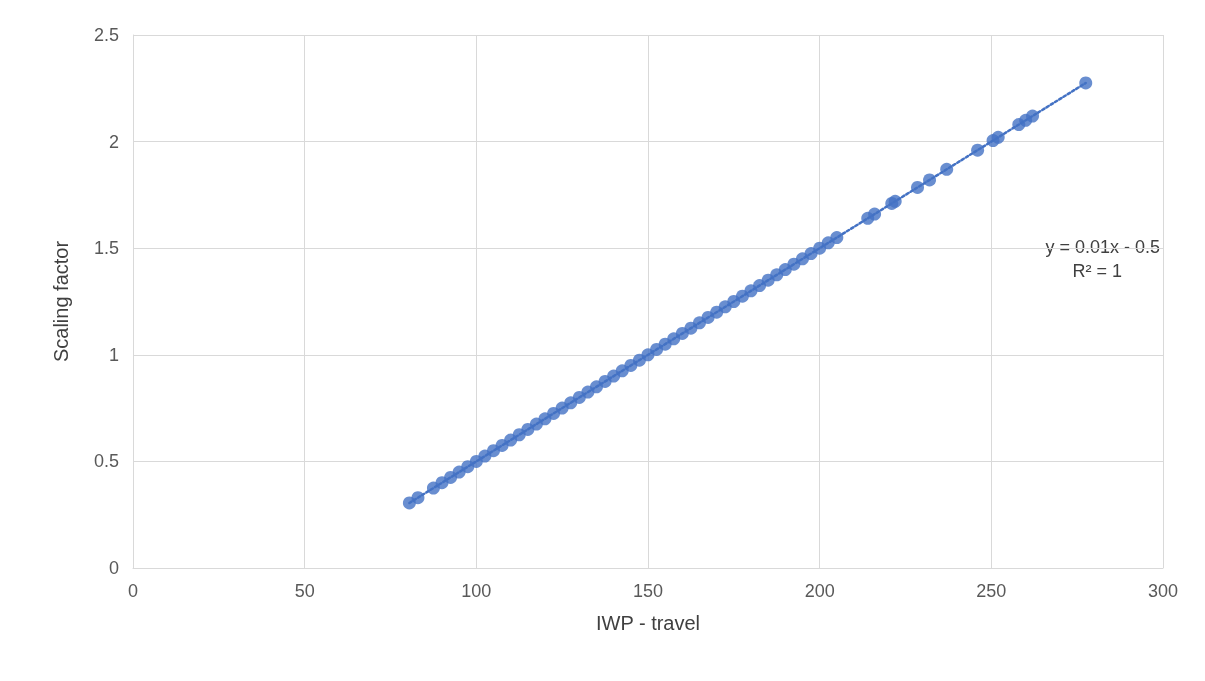 This screenshot has height=681, width=1205. I want to click on y-axis-title: Scaling factor, so click(61, 301).